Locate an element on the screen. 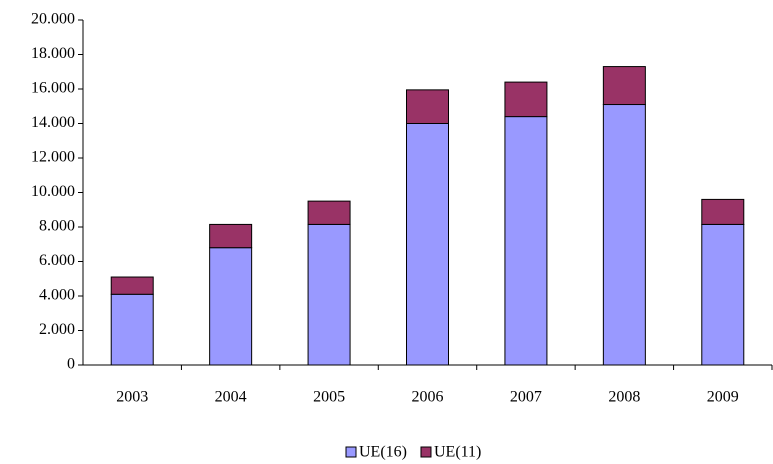  y-tick-label: 4.000 is located at coordinates (57, 295).